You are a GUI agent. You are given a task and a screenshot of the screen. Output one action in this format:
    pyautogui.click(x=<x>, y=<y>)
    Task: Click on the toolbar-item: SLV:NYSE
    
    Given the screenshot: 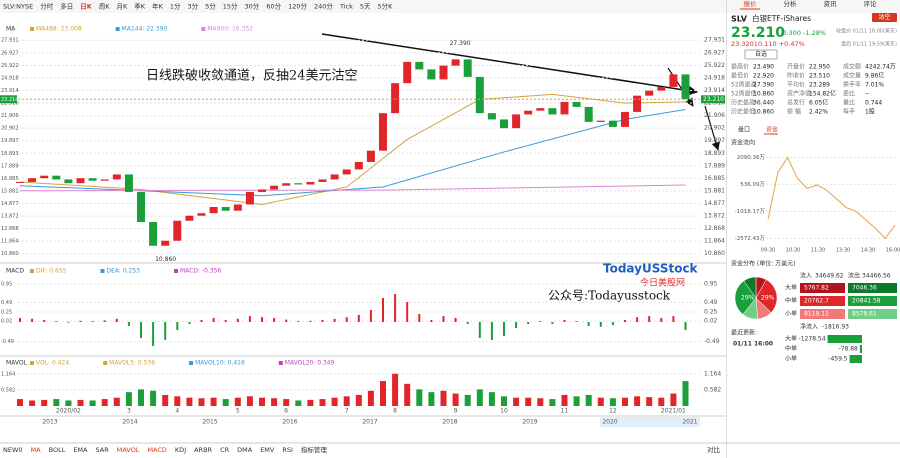 What is the action you would take?
    pyautogui.click(x=18, y=7)
    